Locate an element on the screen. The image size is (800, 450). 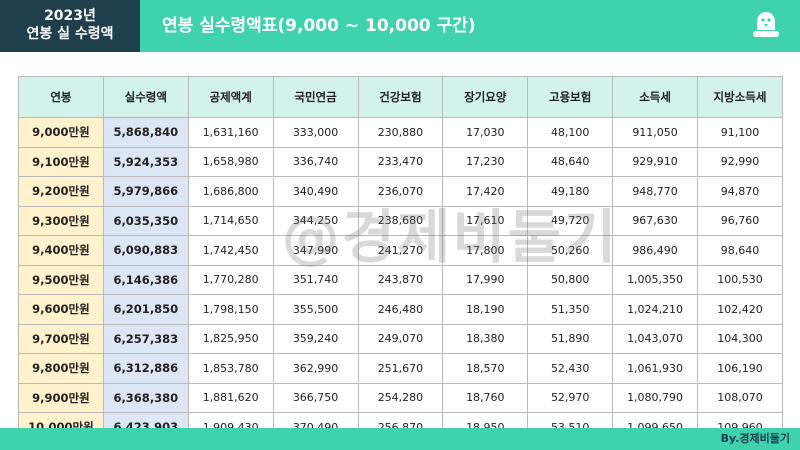
table-cell: 241,270 is located at coordinates (400, 250).